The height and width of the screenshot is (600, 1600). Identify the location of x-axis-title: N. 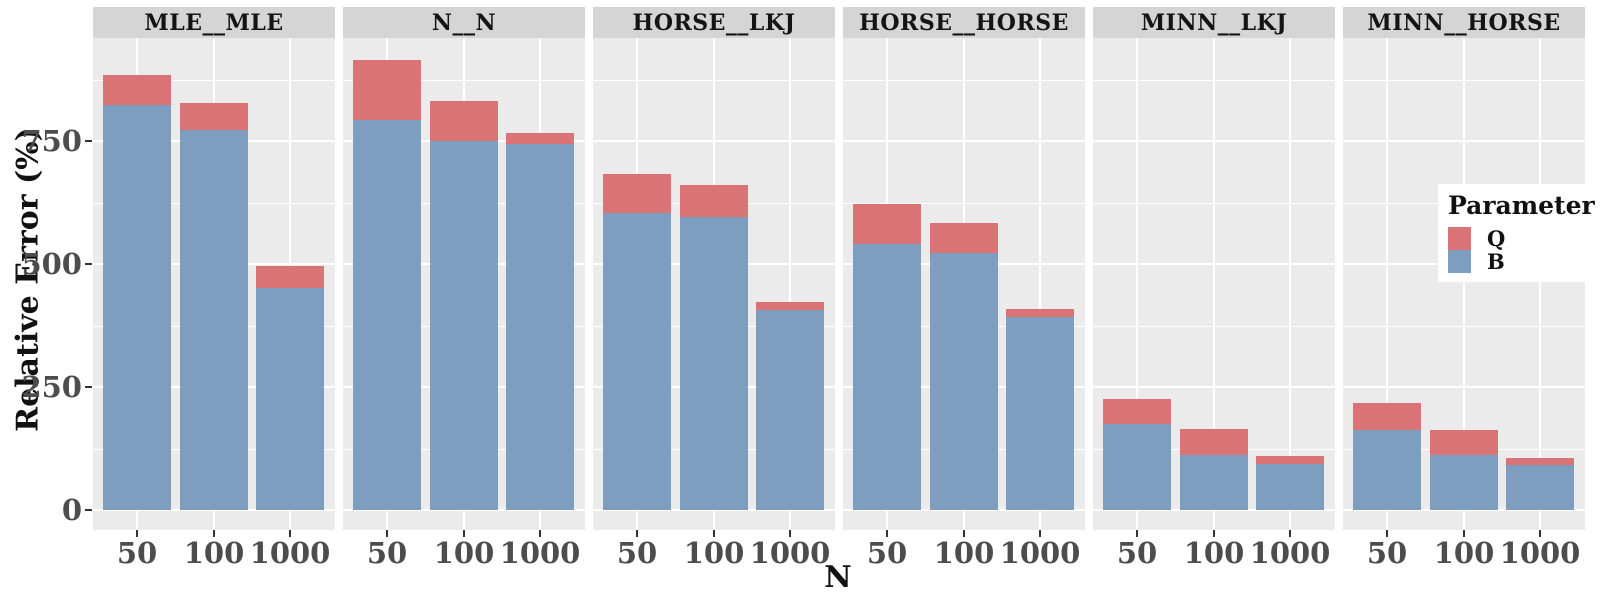
(838, 577).